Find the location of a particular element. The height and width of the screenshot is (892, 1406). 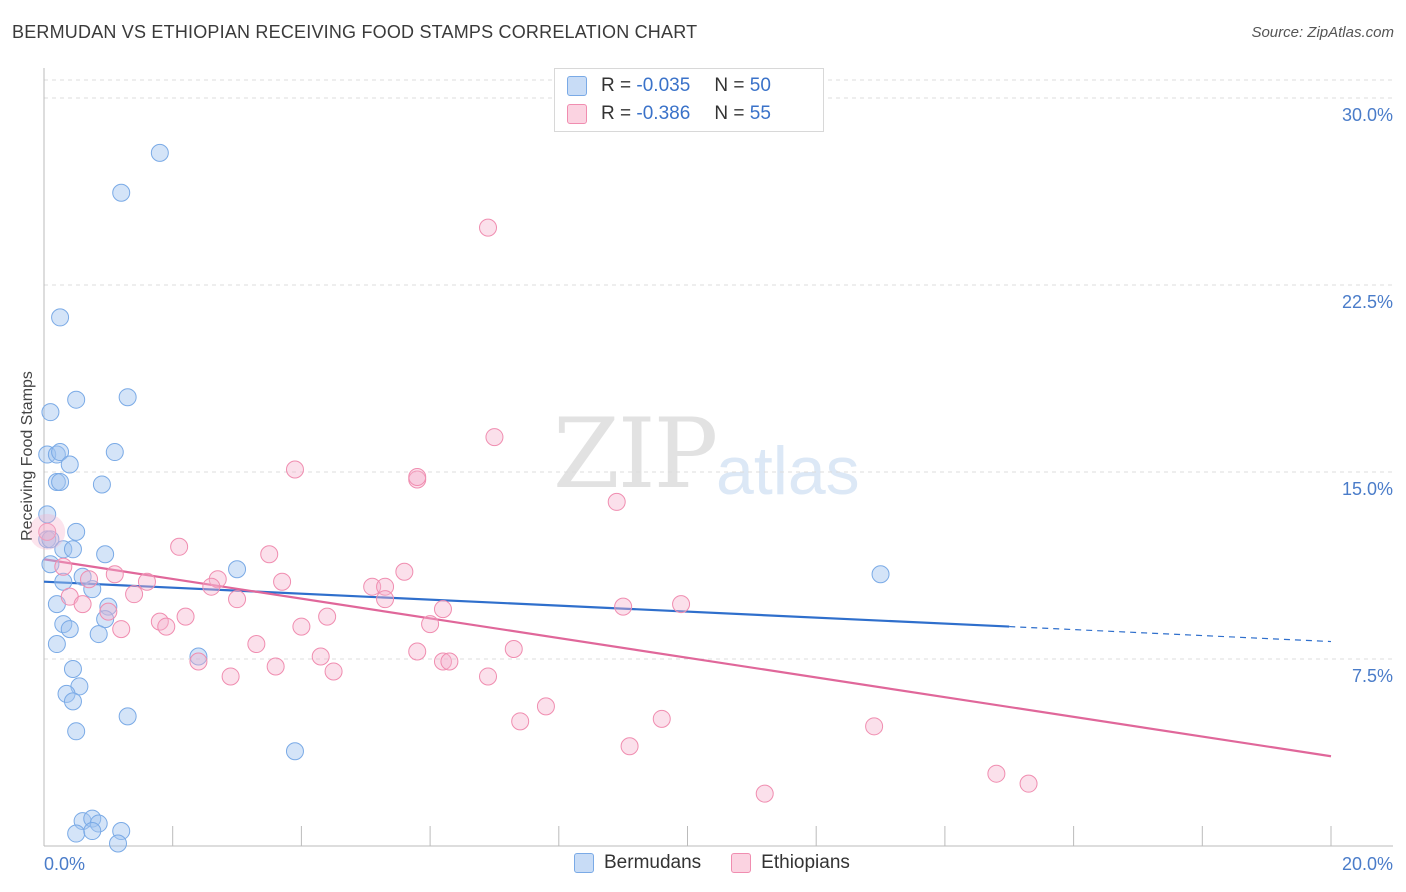

ethiopians-swatch is located at coordinates (741, 863).